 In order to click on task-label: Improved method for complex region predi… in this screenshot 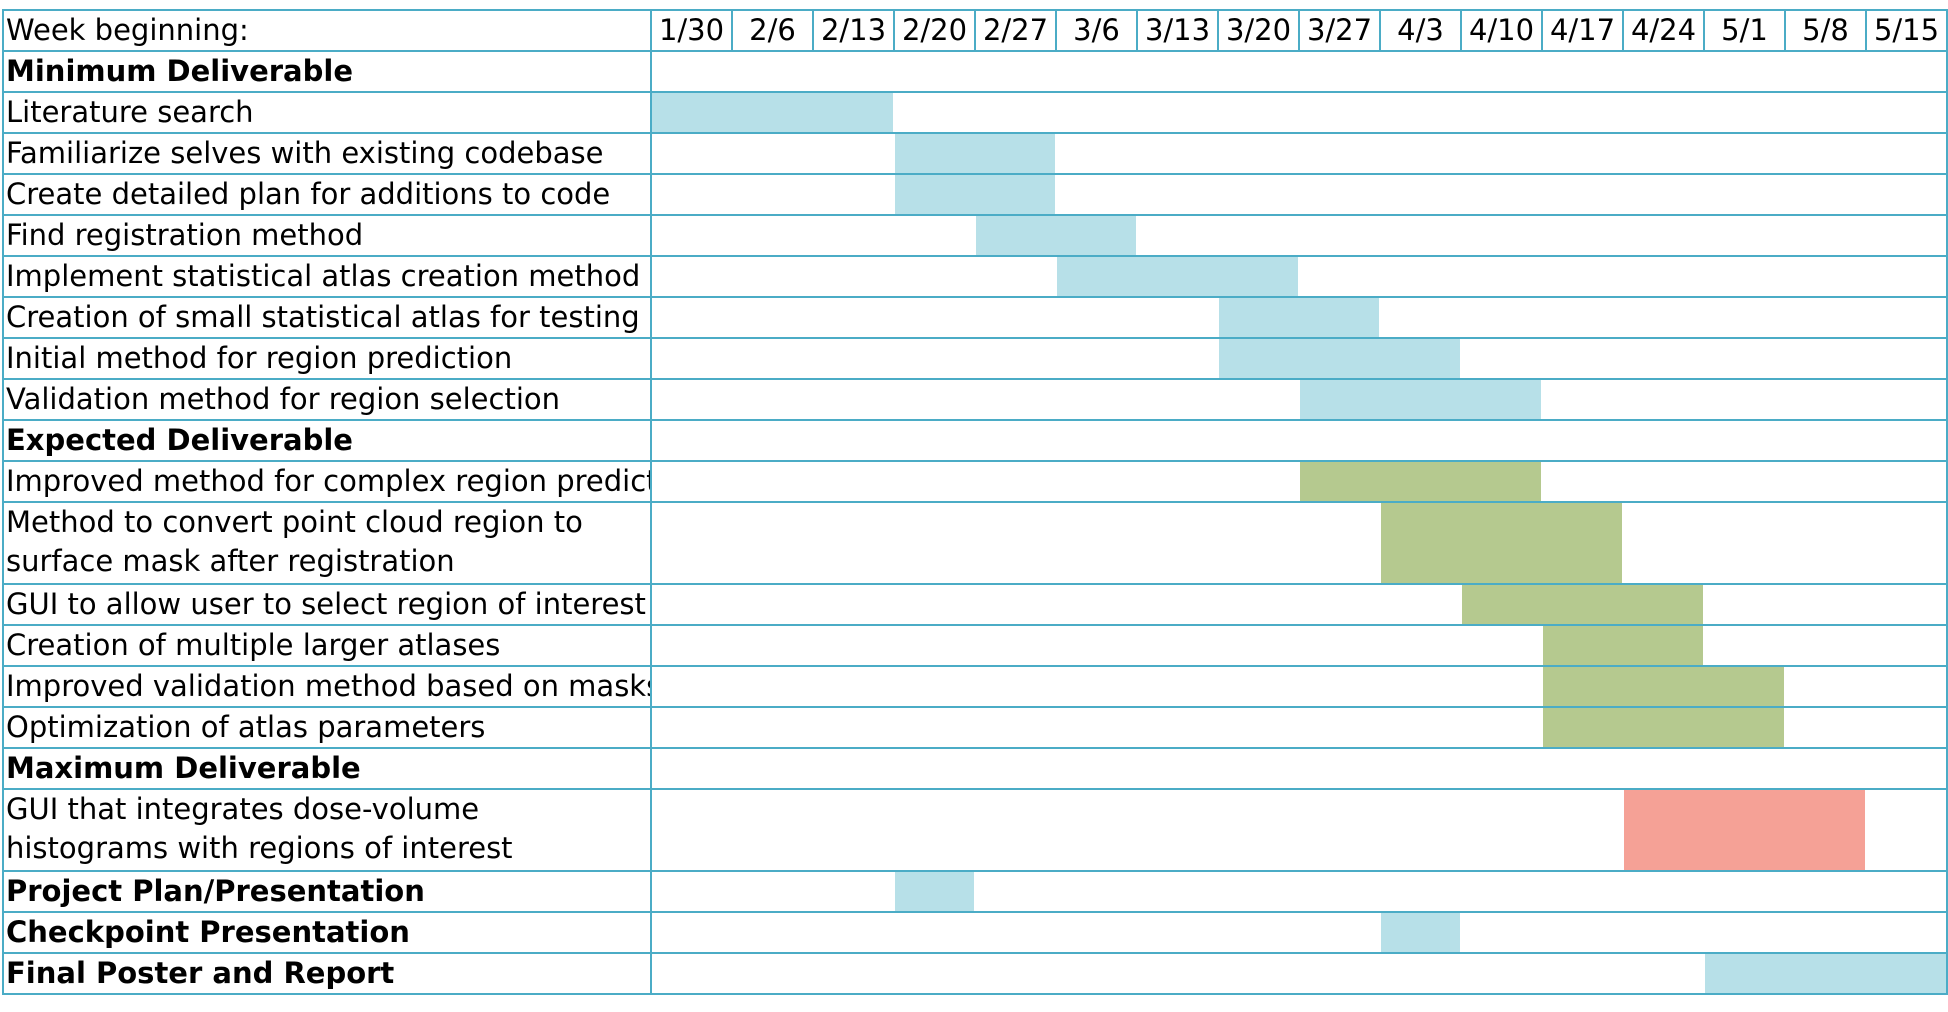, I will do `click(328, 482)`.